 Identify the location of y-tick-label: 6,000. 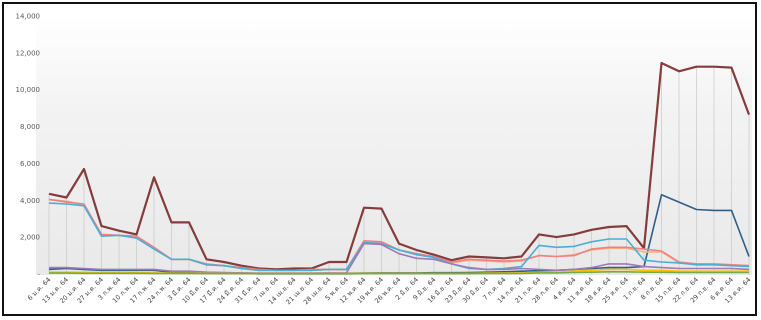
(30, 164).